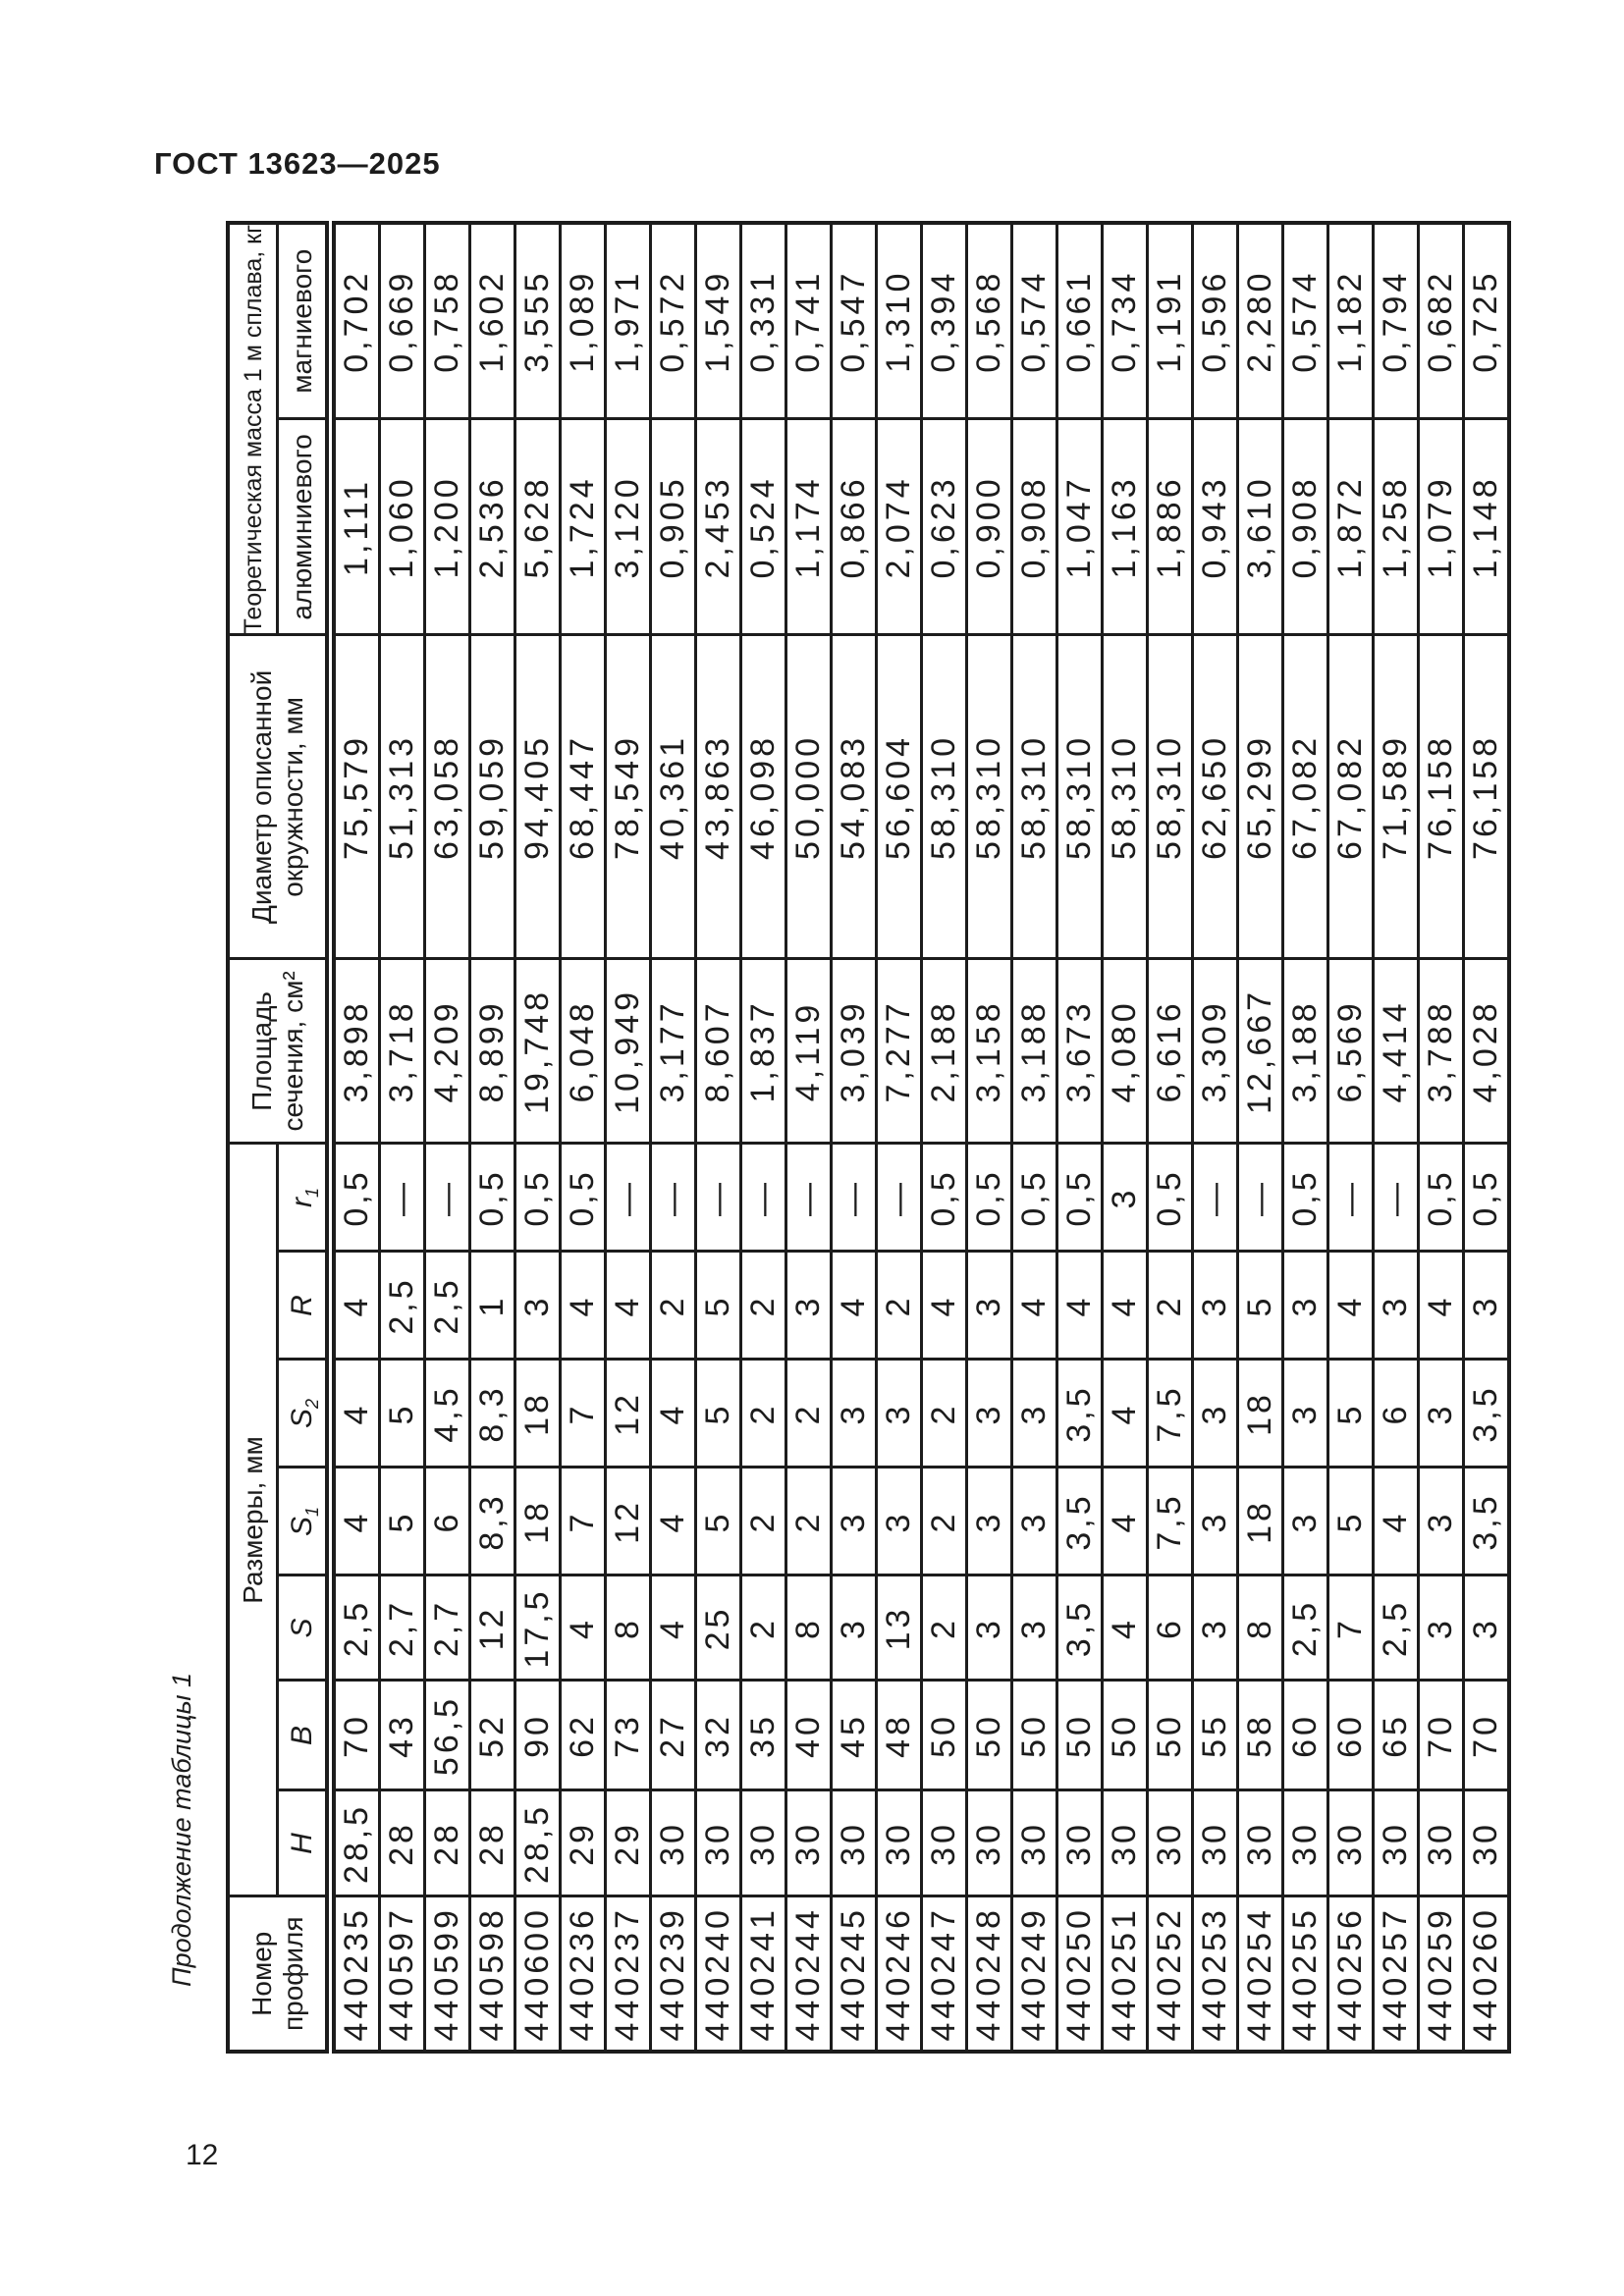  What do you see at coordinates (402, 796) in the screenshot?
I see `cell-diameter: 51,313` at bounding box center [402, 796].